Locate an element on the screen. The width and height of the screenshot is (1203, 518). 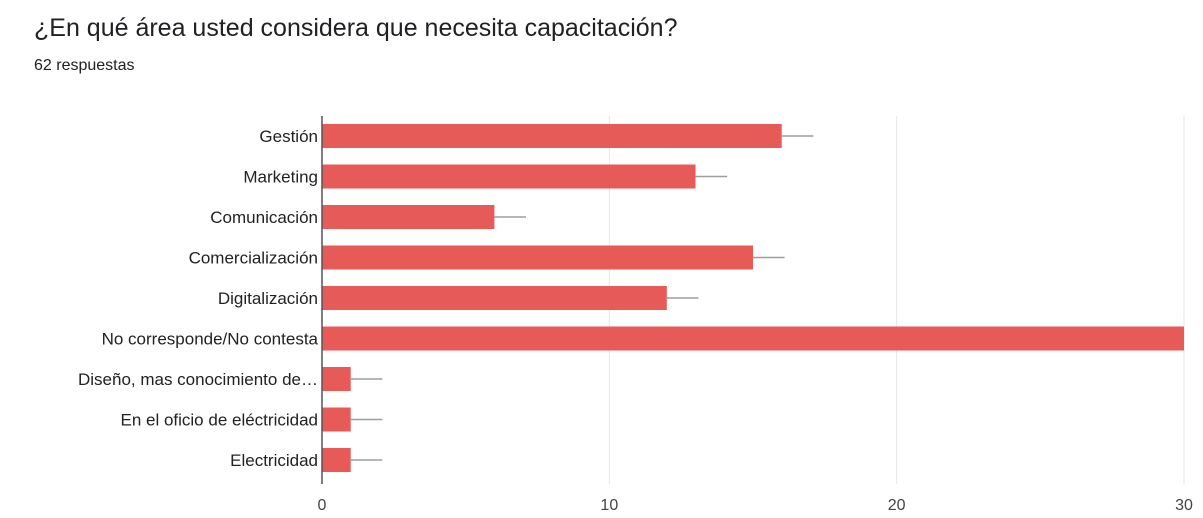
x-tick-label-10: 10 is located at coordinates (609, 505).